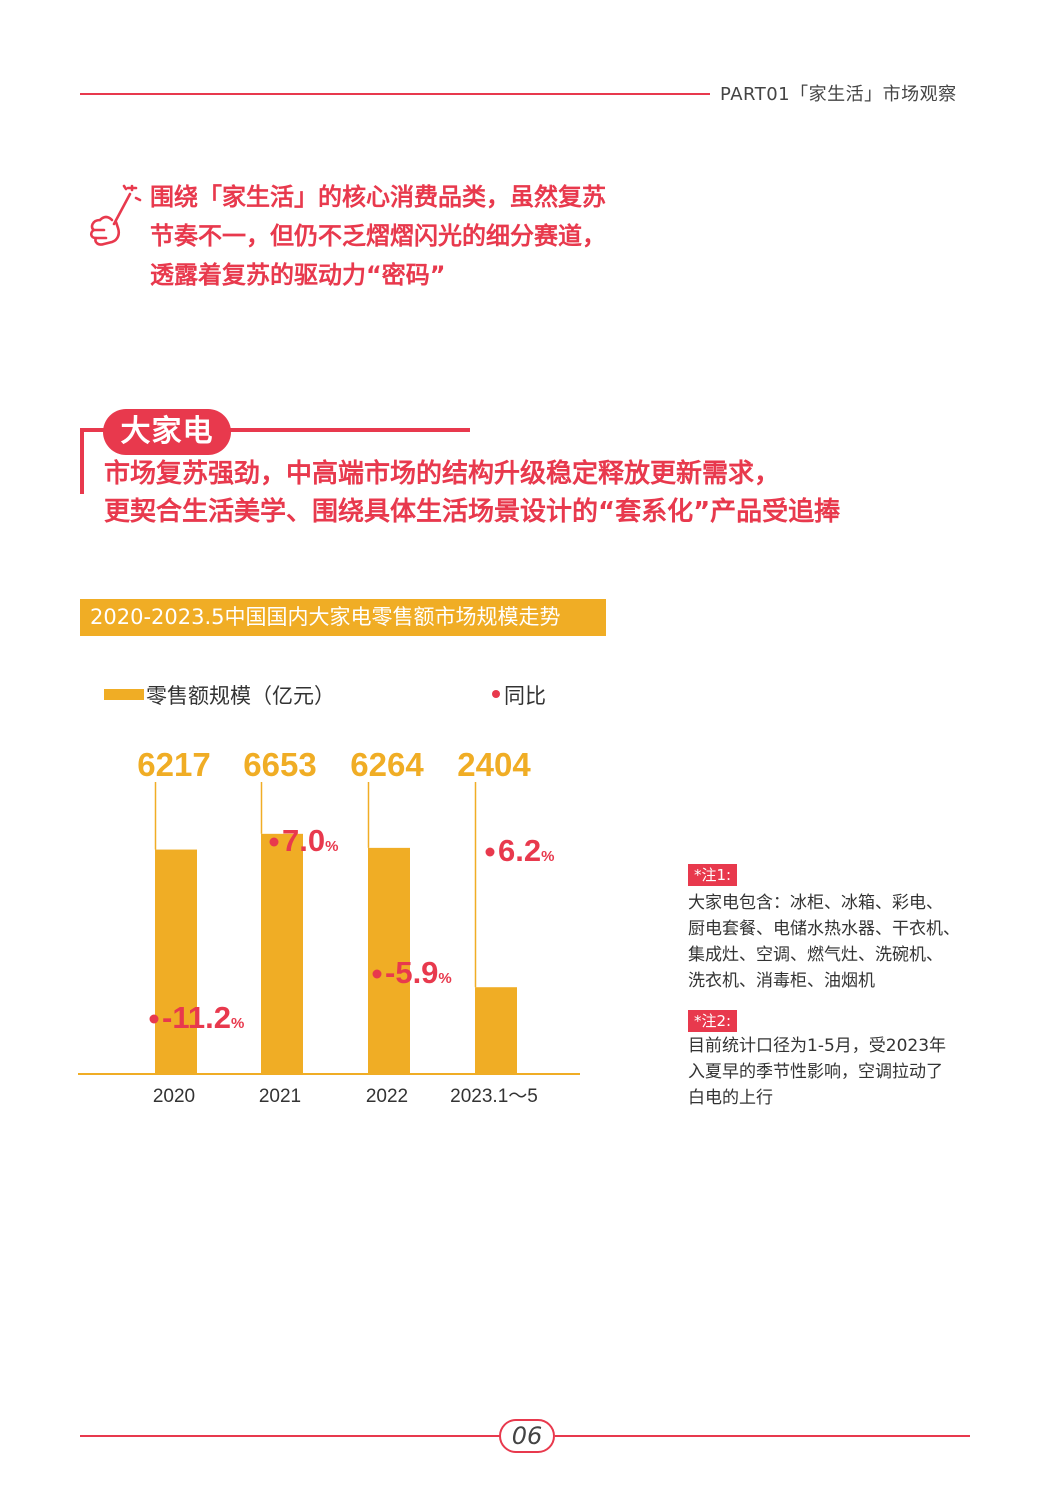 This screenshot has width=1050, height=1496. I want to click on section-line: 市场复苏强劲，中高端市场的结构升级稳定释放更新需求，, so click(442, 474).